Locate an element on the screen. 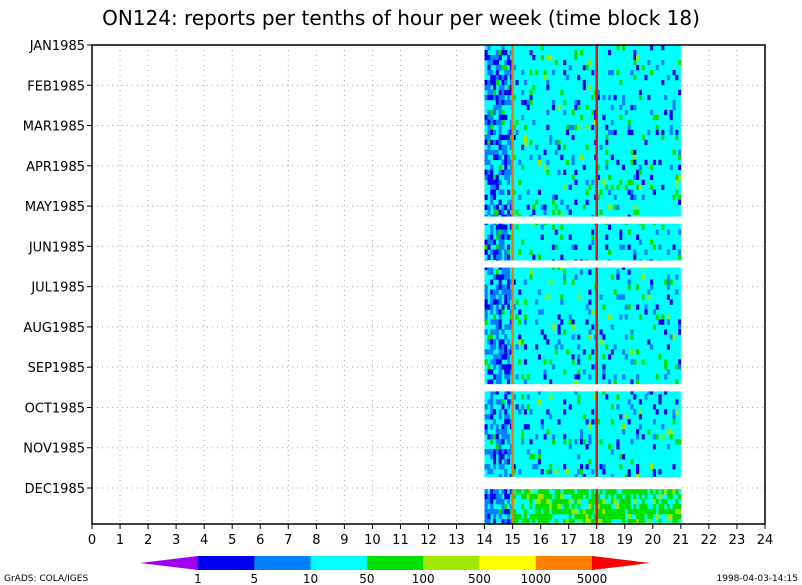 The height and width of the screenshot is (585, 802). x-tick-label: 5 is located at coordinates (232, 540).